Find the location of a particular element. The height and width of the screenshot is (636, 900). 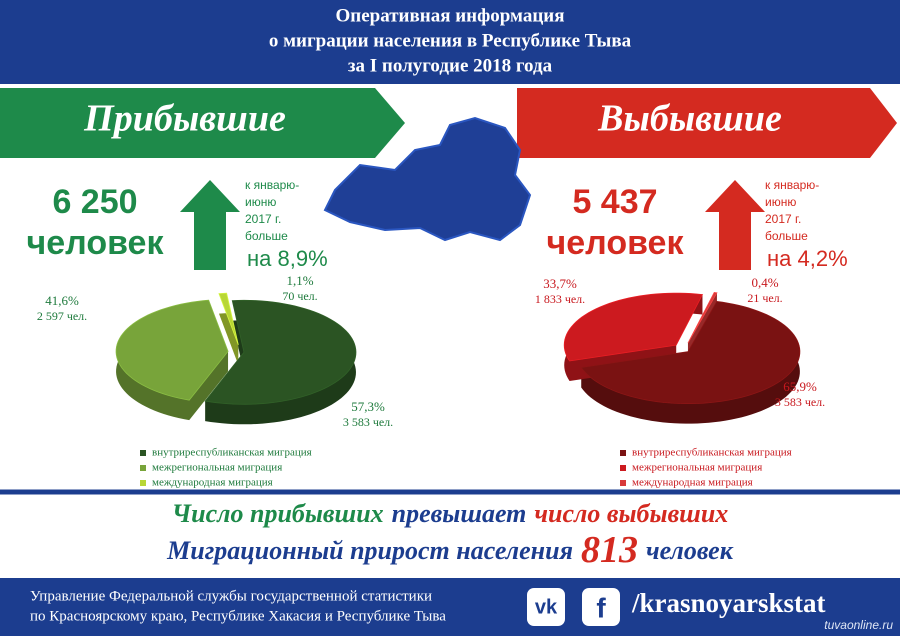

change: на 4,2% is located at coordinates (807, 258).